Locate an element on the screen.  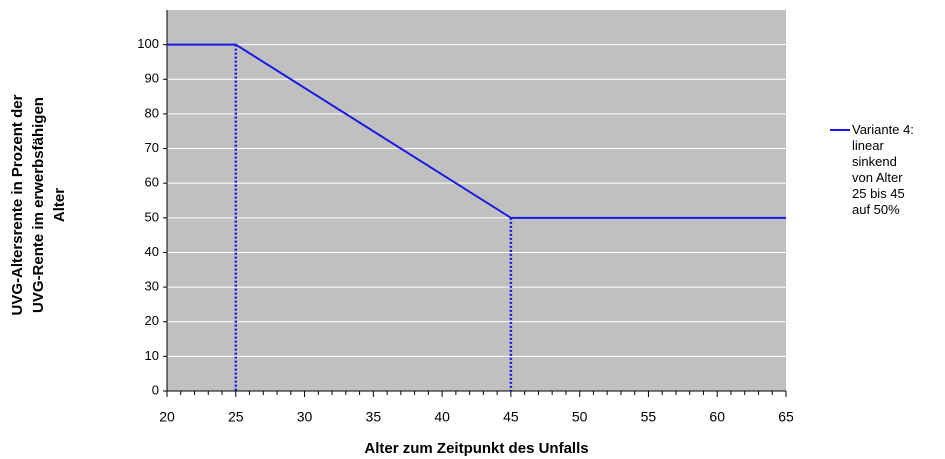
y-tick-label: 100 is located at coordinates (148, 43).